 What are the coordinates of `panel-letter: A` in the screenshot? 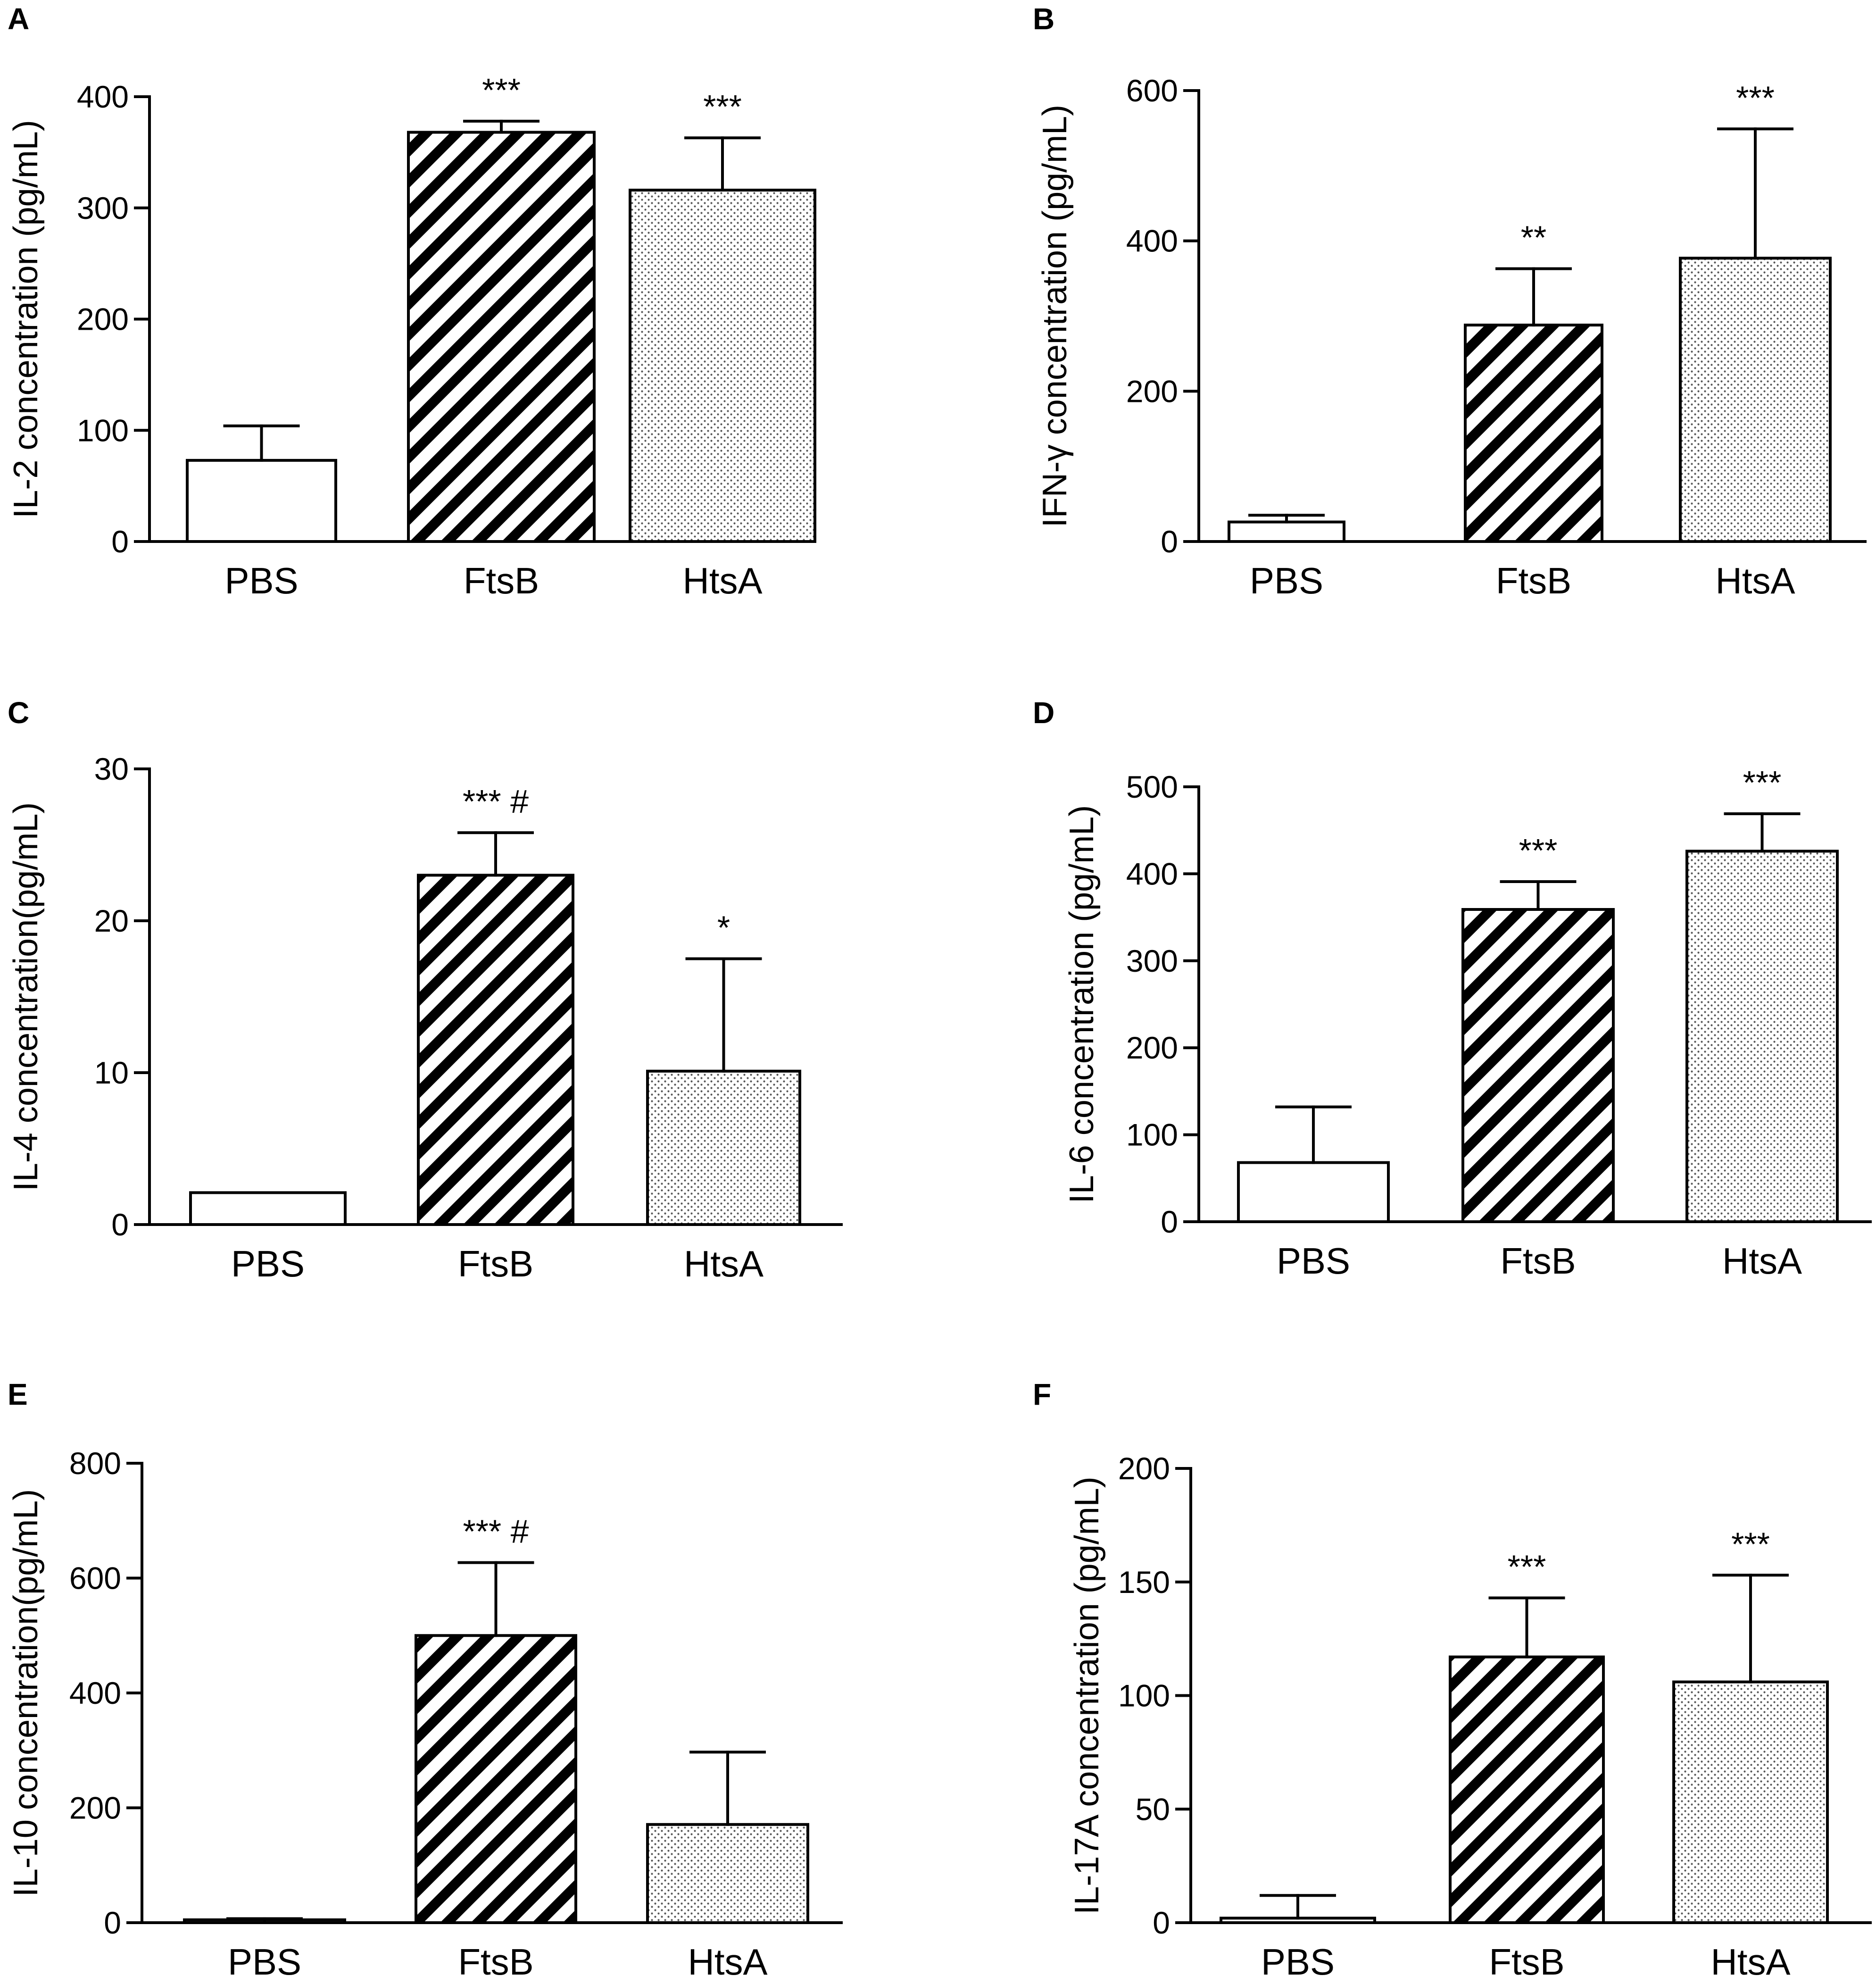 It's located at (18, 19).